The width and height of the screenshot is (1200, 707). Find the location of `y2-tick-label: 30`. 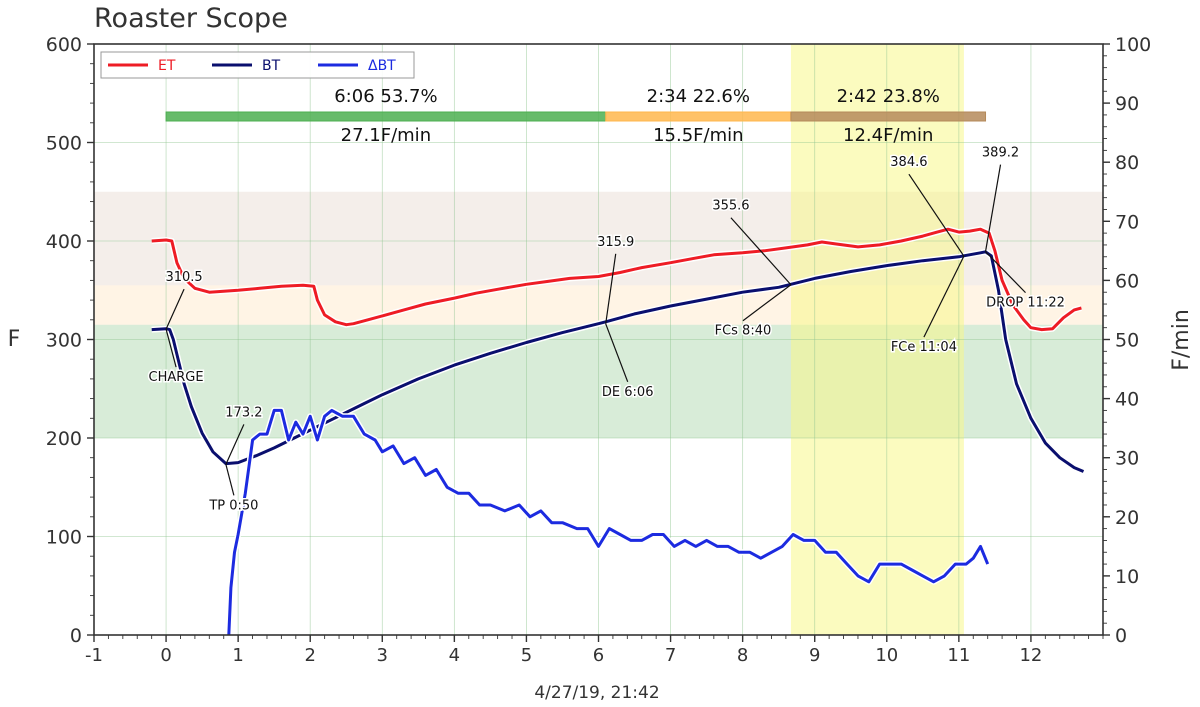

y2-tick-label: 30 is located at coordinates (1127, 459).